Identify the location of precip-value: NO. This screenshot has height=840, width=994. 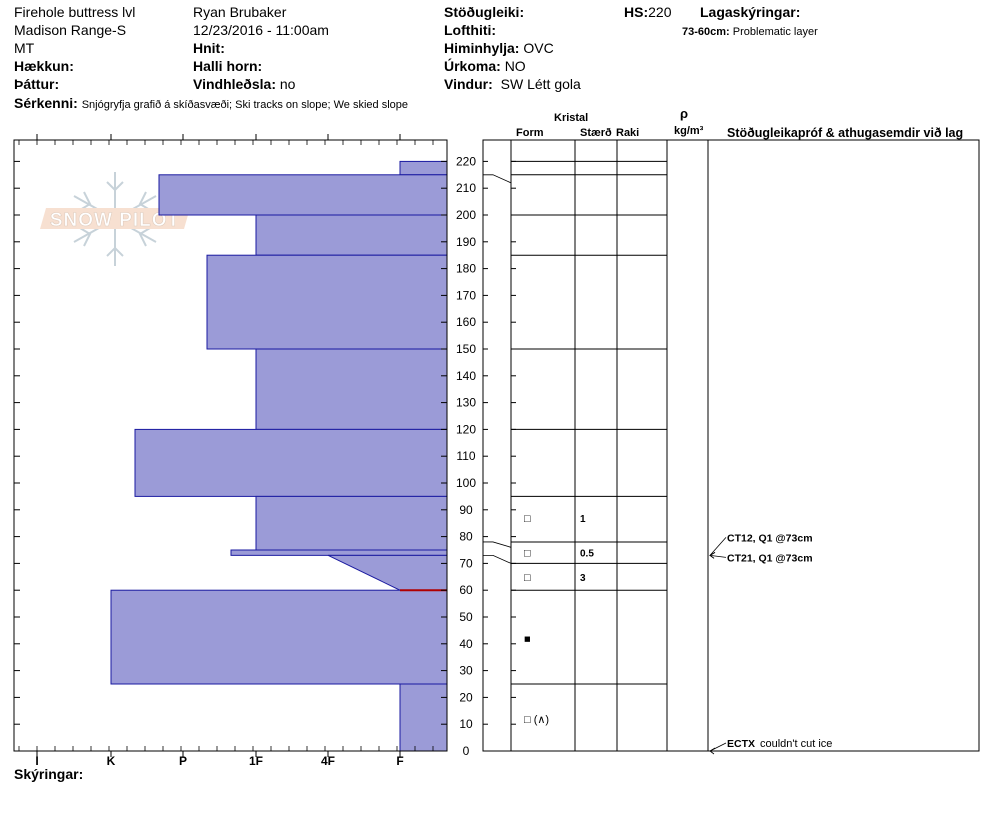
(515, 66).